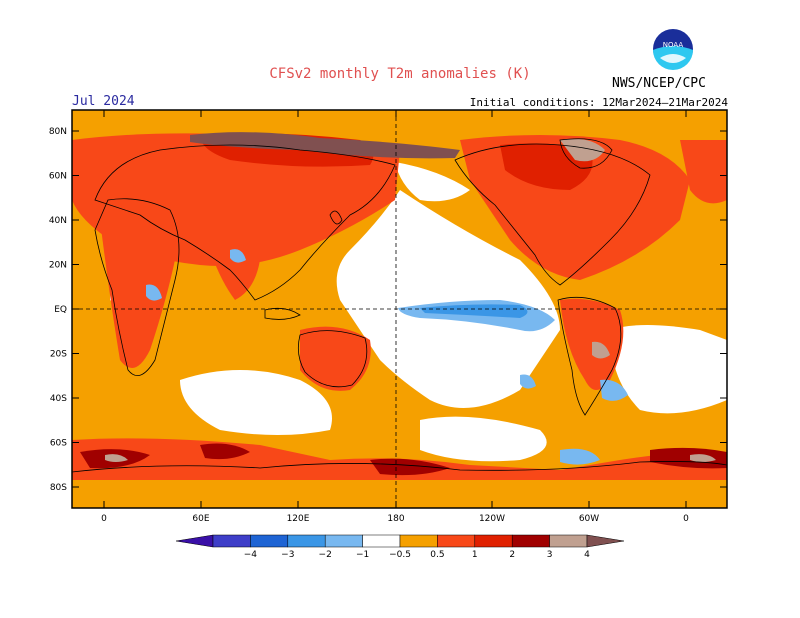 This screenshot has width=800, height=618. What do you see at coordinates (400, 74) in the screenshot?
I see `map-title: CFSv2 monthly T2m anomalies (K)` at bounding box center [400, 74].